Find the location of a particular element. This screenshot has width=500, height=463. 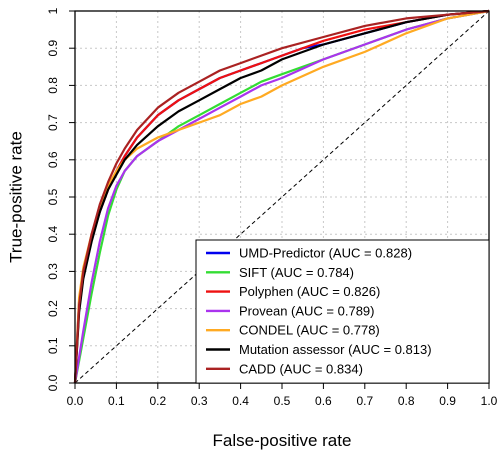

y-tick-label: 1 is located at coordinates (53, 10).